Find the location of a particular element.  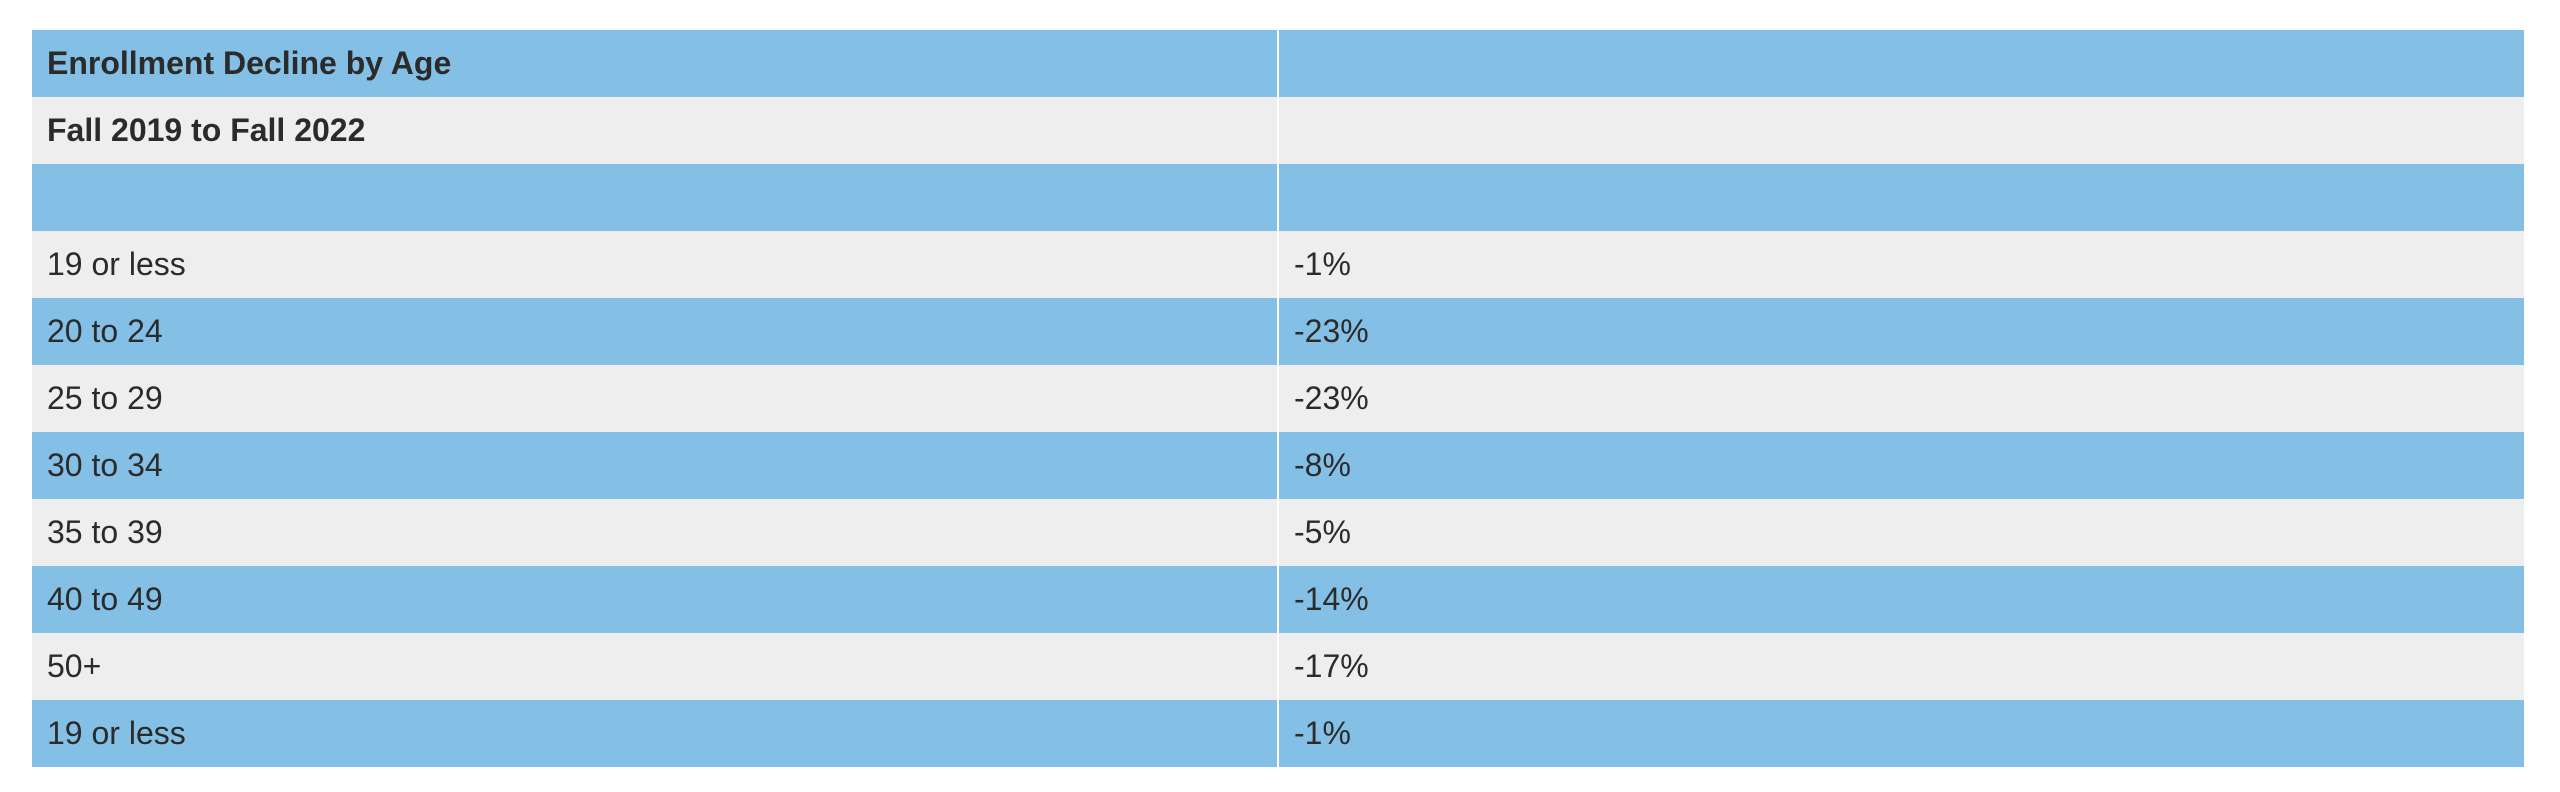

age-cell: 40 to 49 is located at coordinates (655, 599).